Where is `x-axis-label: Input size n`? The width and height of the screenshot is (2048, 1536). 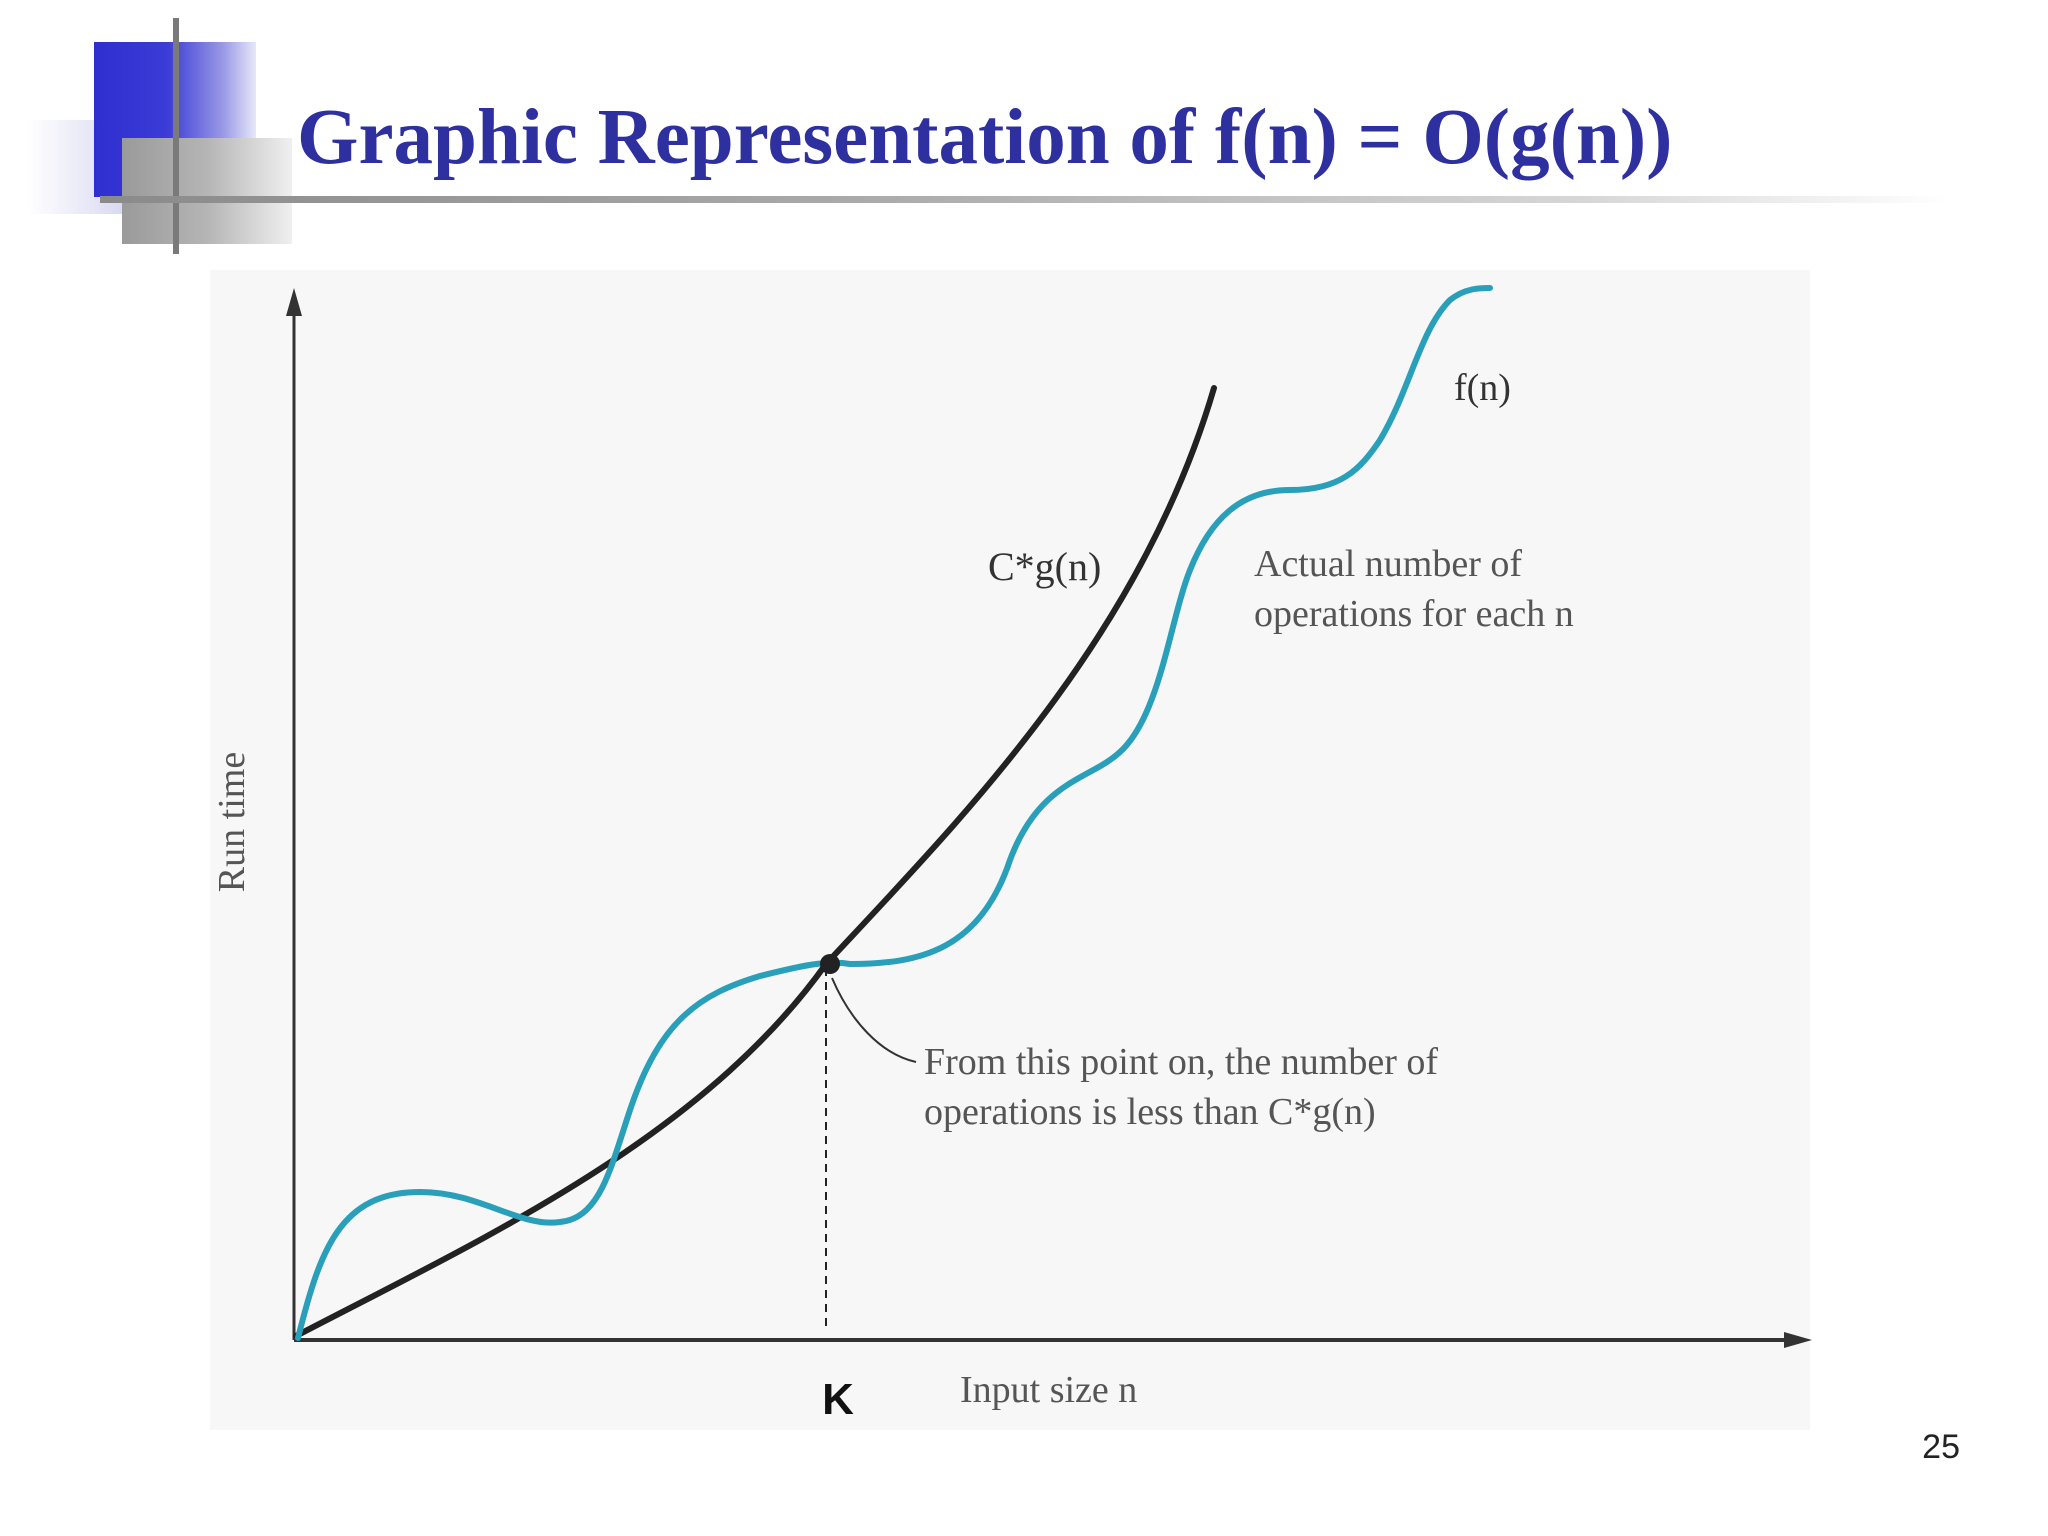
x-axis-label: Input size n is located at coordinates (1048, 1390).